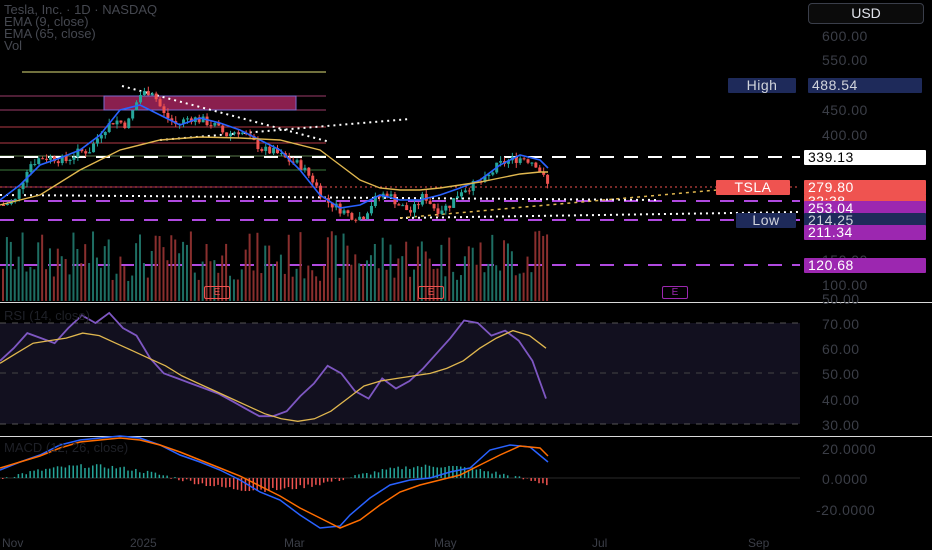 Image resolution: width=932 pixels, height=550 pixels. I want to click on earnings-badge-1: E, so click(217, 292).